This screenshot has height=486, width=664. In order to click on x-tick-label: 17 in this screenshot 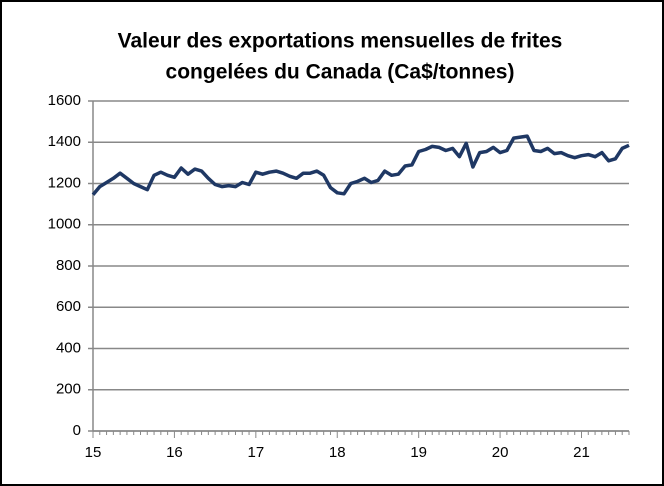, I will do `click(255, 452)`.